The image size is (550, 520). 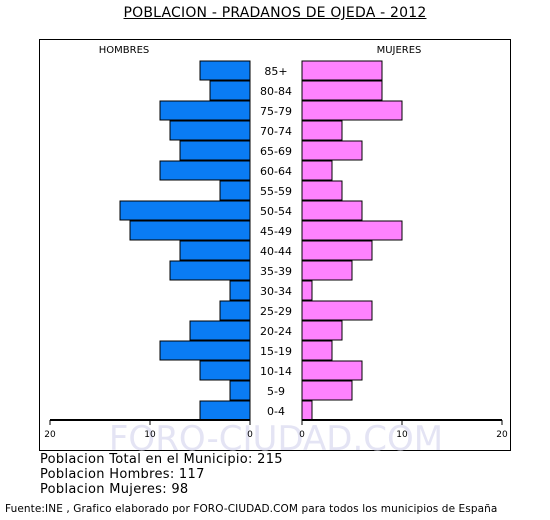 I want to click on age-label-75-79: 75-79, so click(x=276, y=111).